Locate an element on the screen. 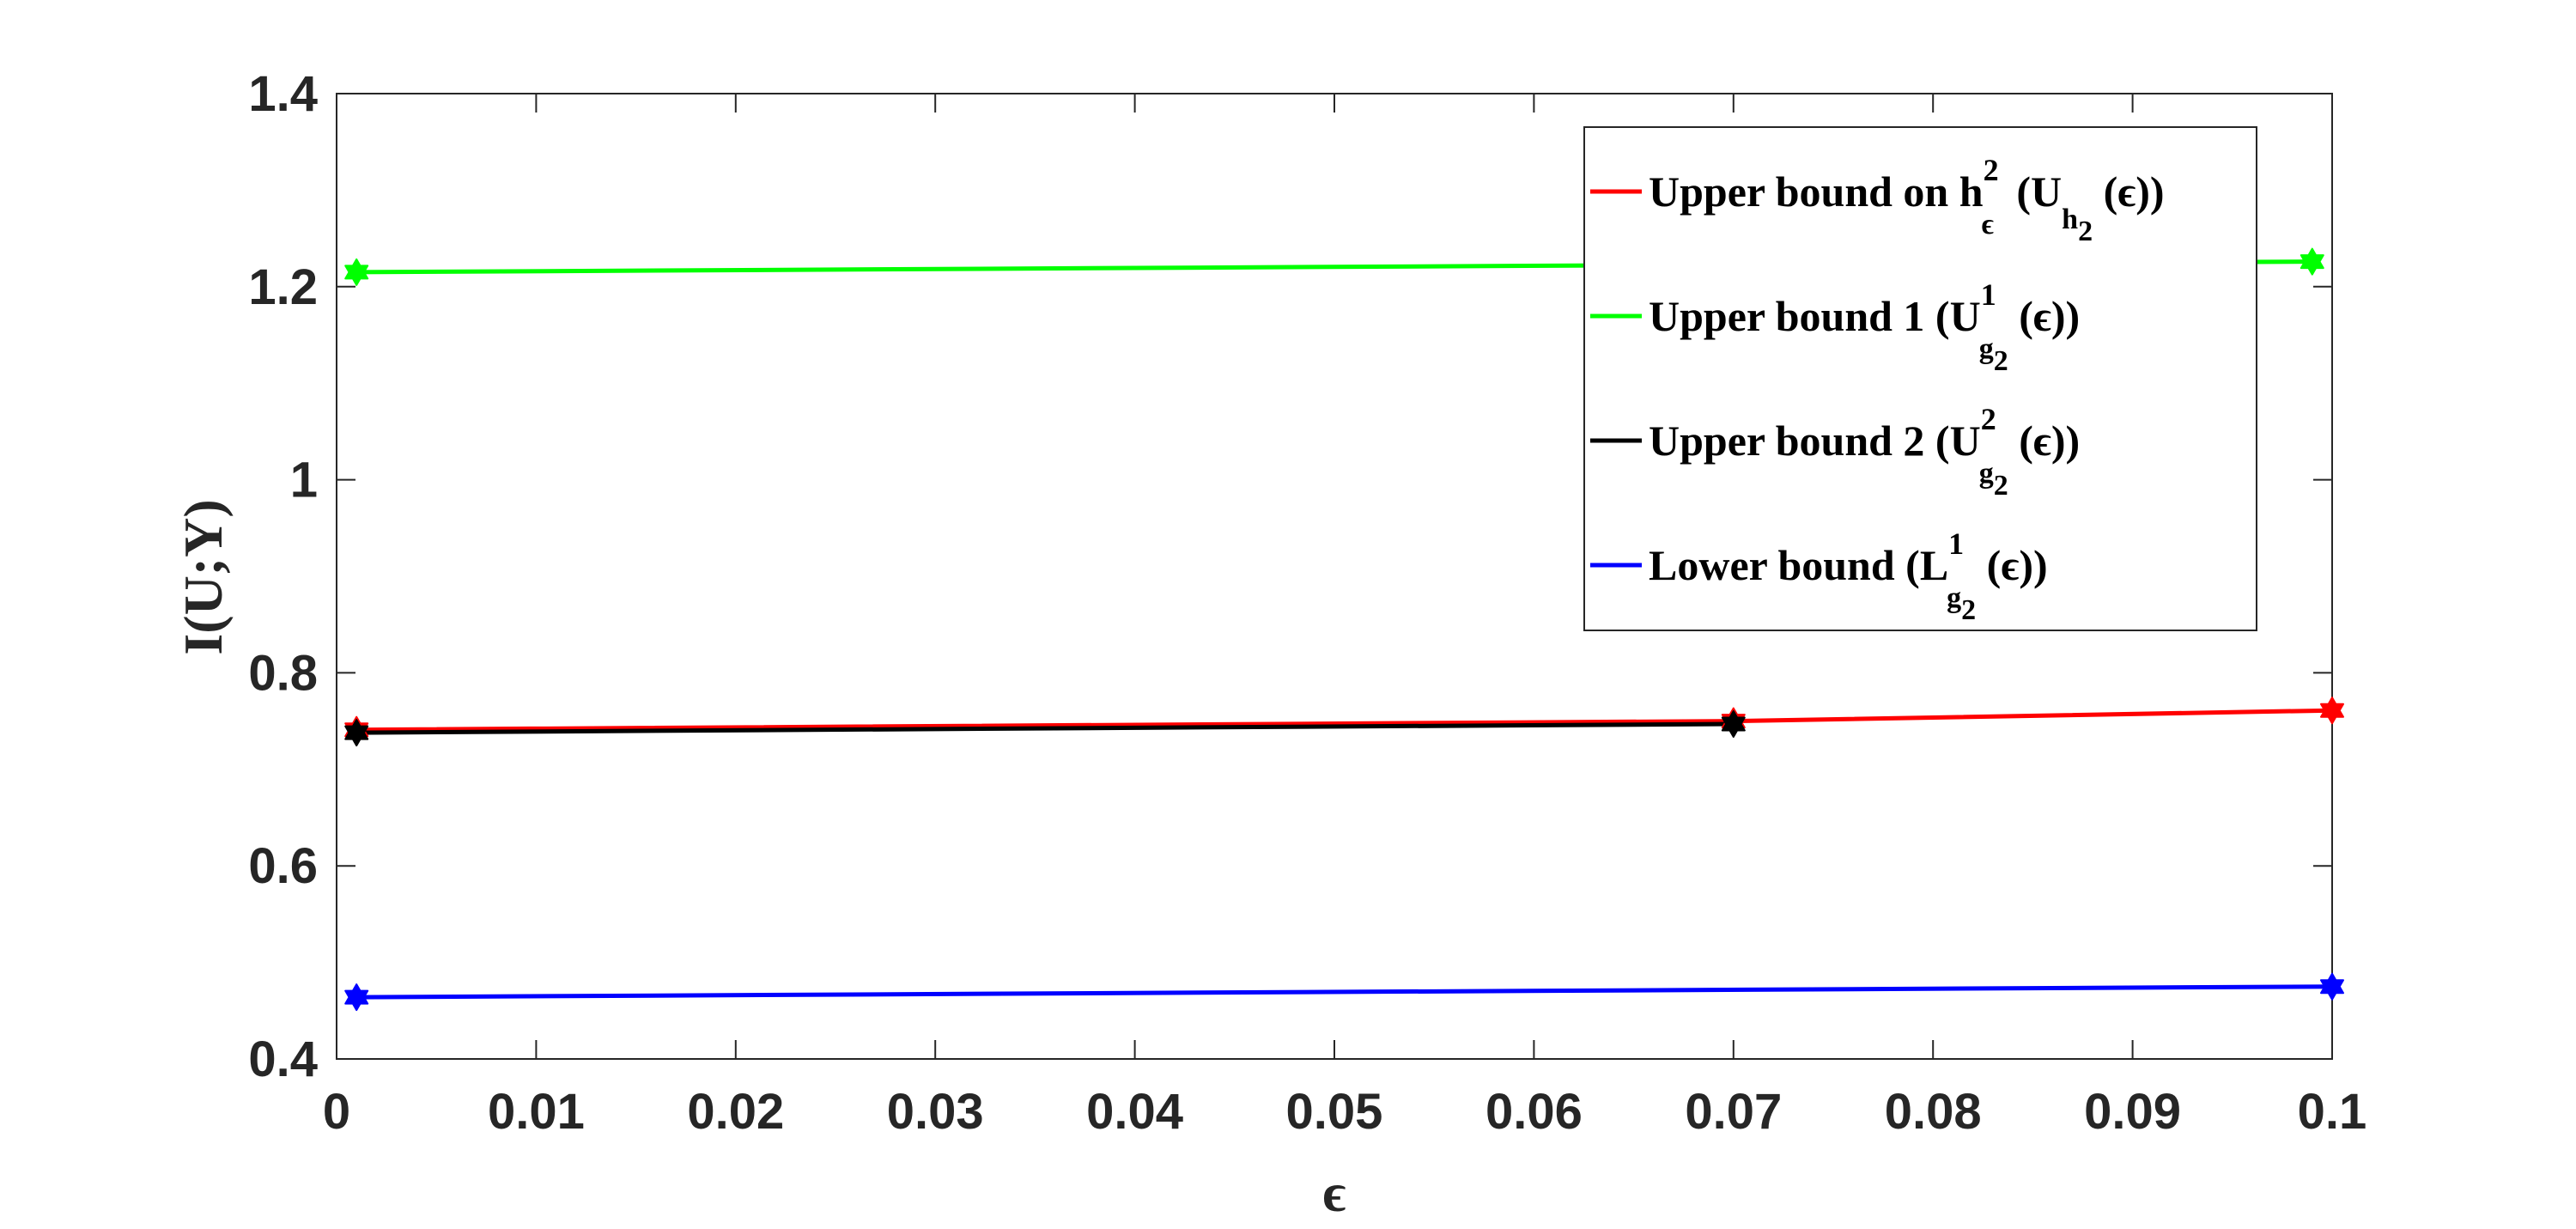 This screenshot has width=2576, height=1229. x-tick-label: 0.07 is located at coordinates (1733, 1112).